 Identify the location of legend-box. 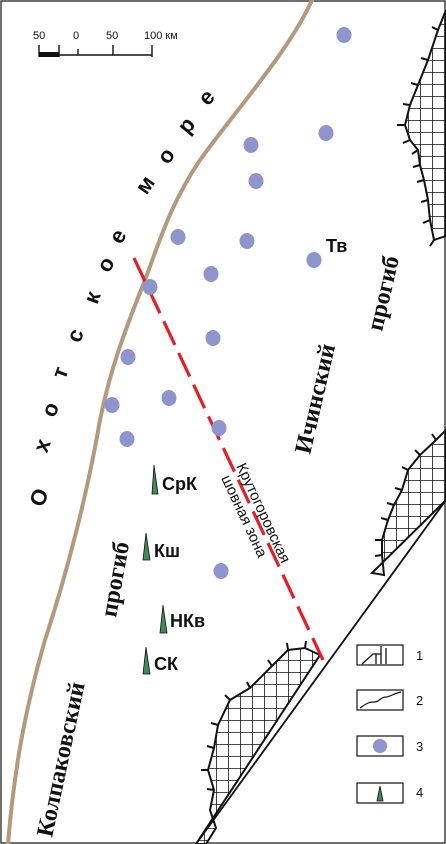
(380, 655).